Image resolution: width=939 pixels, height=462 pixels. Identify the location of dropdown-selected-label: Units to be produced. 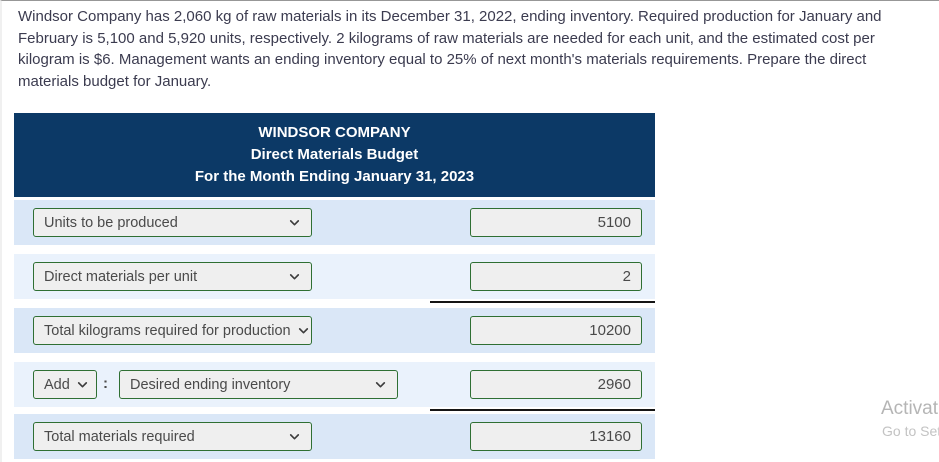
(111, 222).